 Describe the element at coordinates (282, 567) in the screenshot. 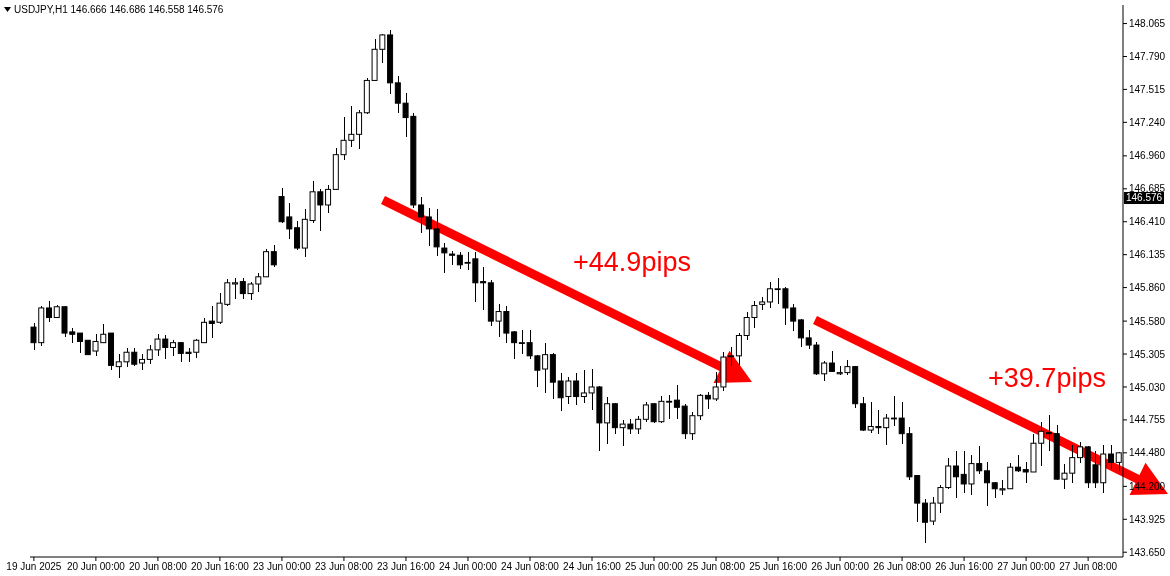

I see `x-tick-label: 23 Jun 00:00` at that location.